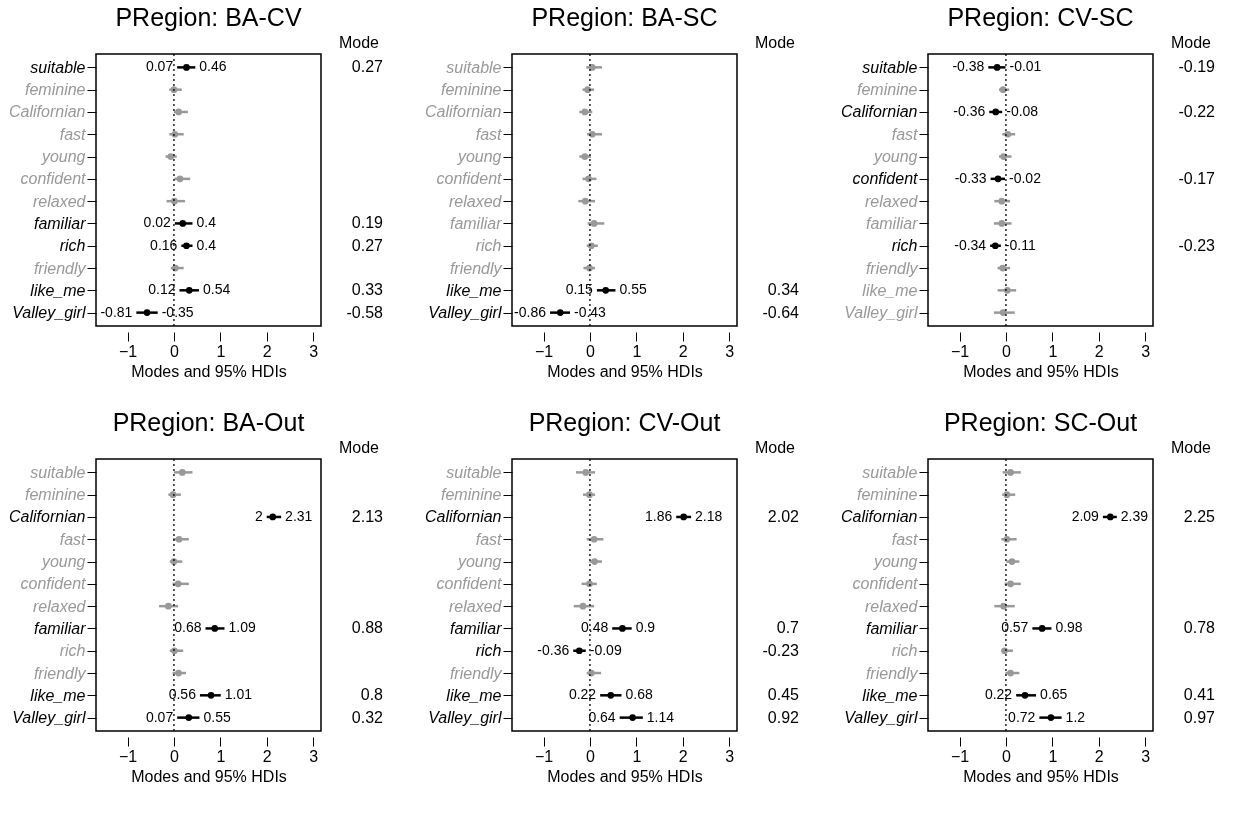  I want to click on annotation: -0.36, so click(553, 649).